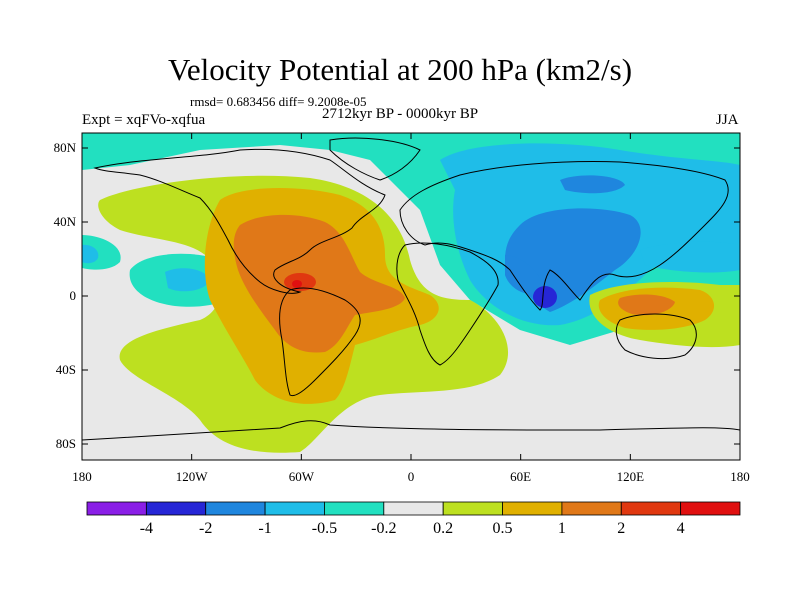 The height and width of the screenshot is (600, 800). Describe the element at coordinates (411, 430) in the screenshot. I see `coast-antarctica` at that location.